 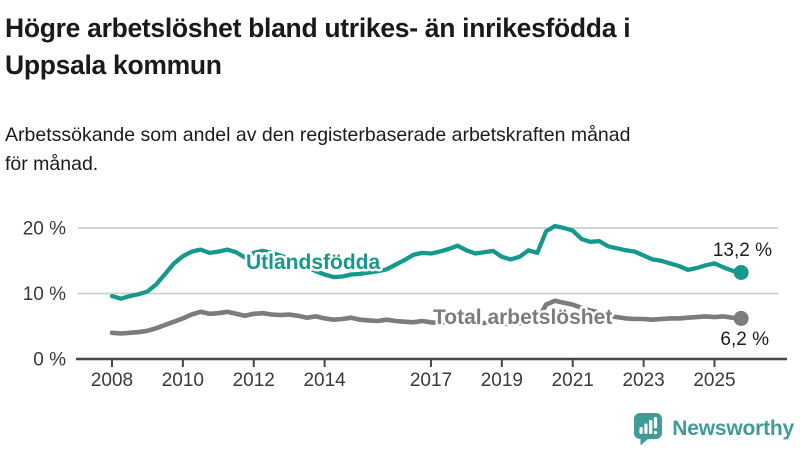 I want to click on newsworthy-logo-icon, so click(x=648, y=429).